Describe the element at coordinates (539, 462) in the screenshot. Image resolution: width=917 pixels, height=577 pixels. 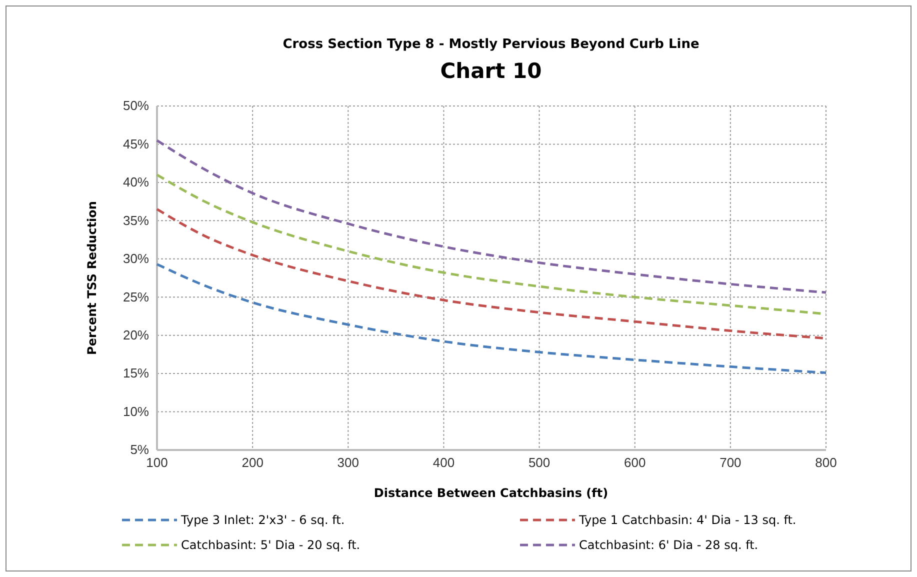
I see `x-tick-label: 500` at that location.